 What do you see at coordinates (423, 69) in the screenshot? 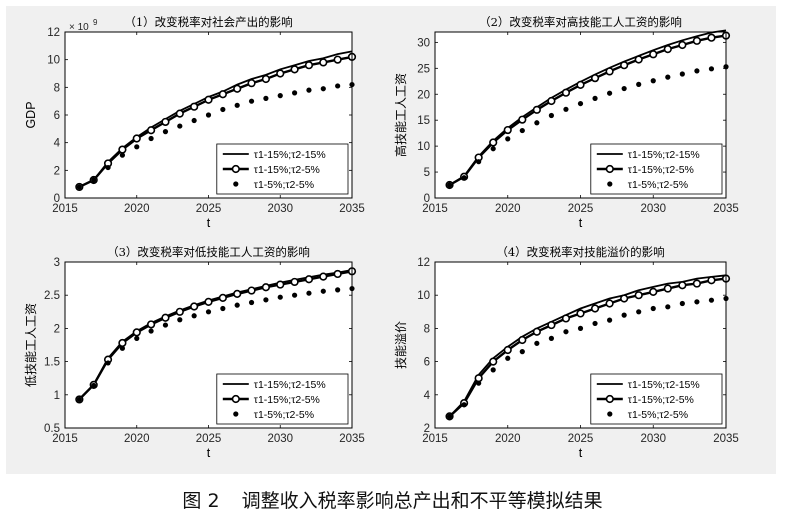
I see `y-tick-label: 25` at bounding box center [423, 69].